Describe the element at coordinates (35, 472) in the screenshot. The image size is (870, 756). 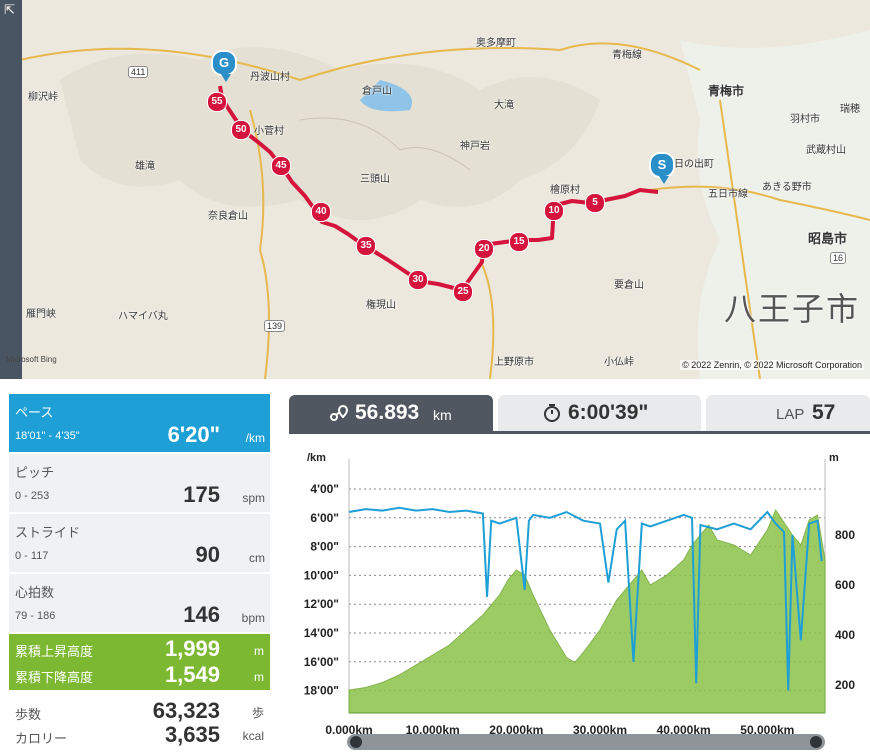
I see `pitch-label: ピッチ` at that location.